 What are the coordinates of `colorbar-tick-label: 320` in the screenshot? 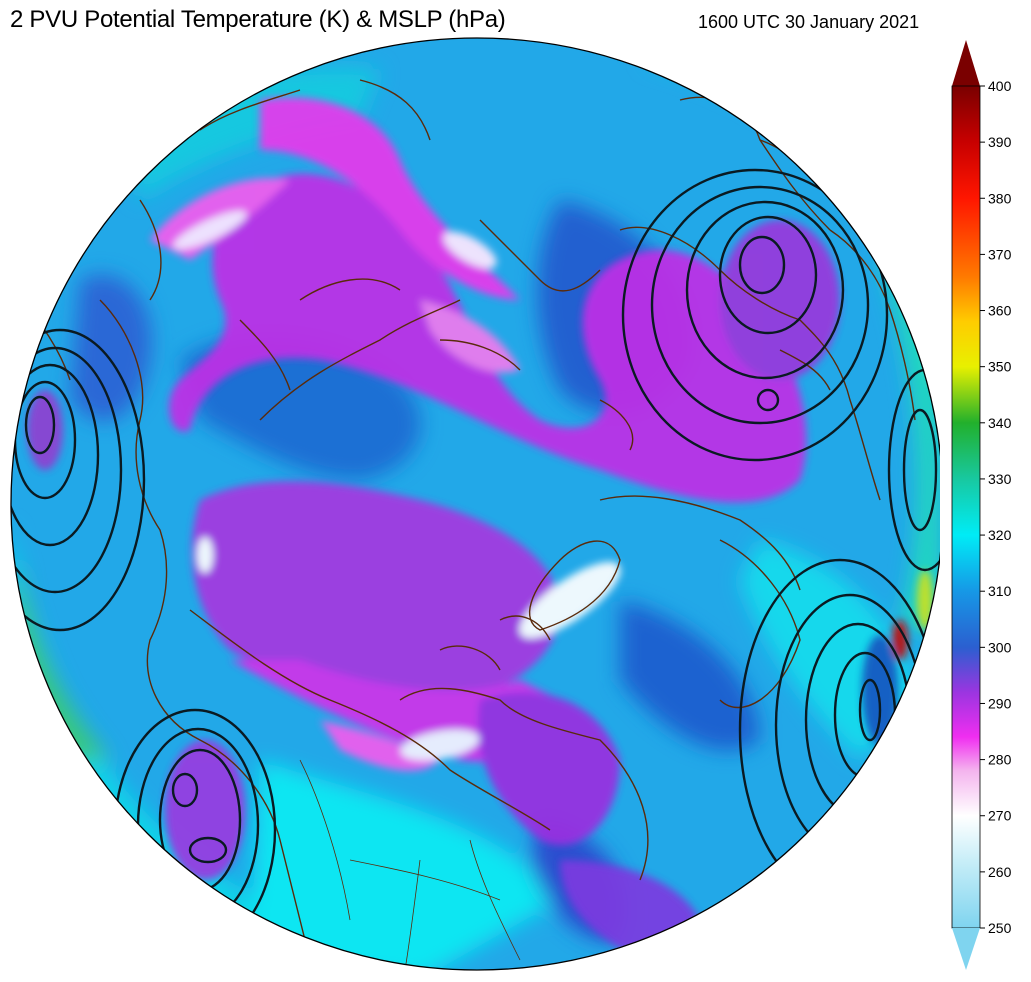 It's located at (1000, 535).